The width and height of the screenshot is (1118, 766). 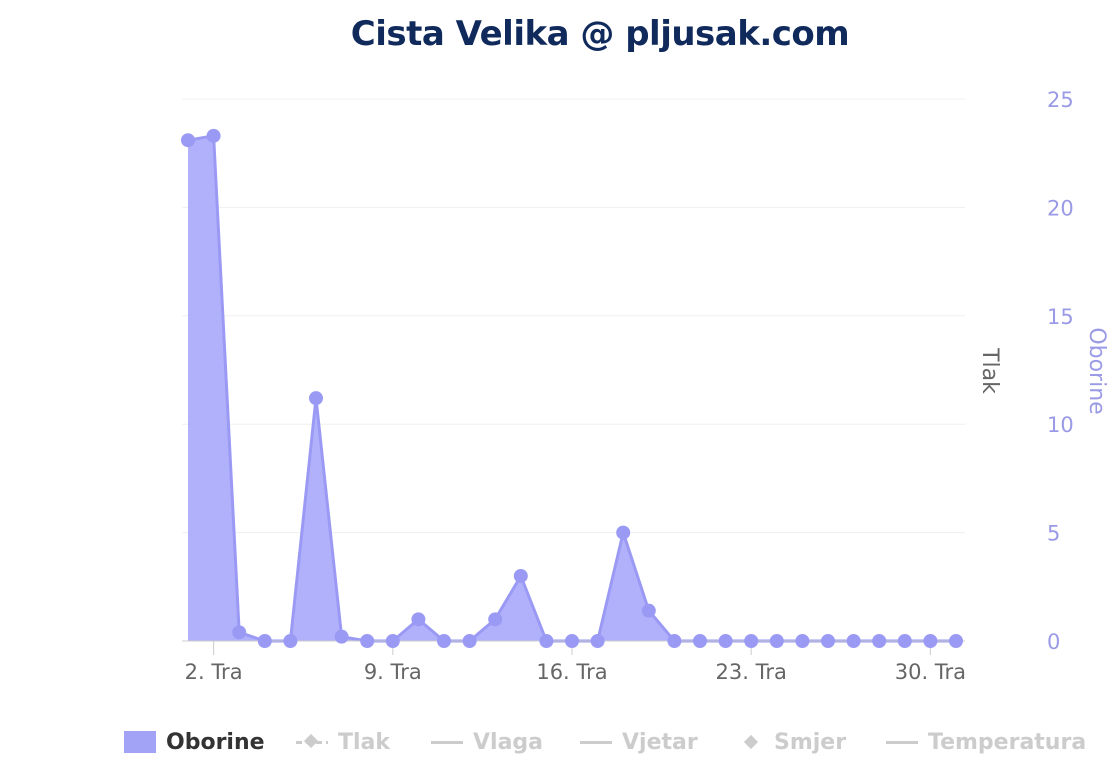 I want to click on legend-label-temperatura: Temperatura, so click(x=1007, y=742).